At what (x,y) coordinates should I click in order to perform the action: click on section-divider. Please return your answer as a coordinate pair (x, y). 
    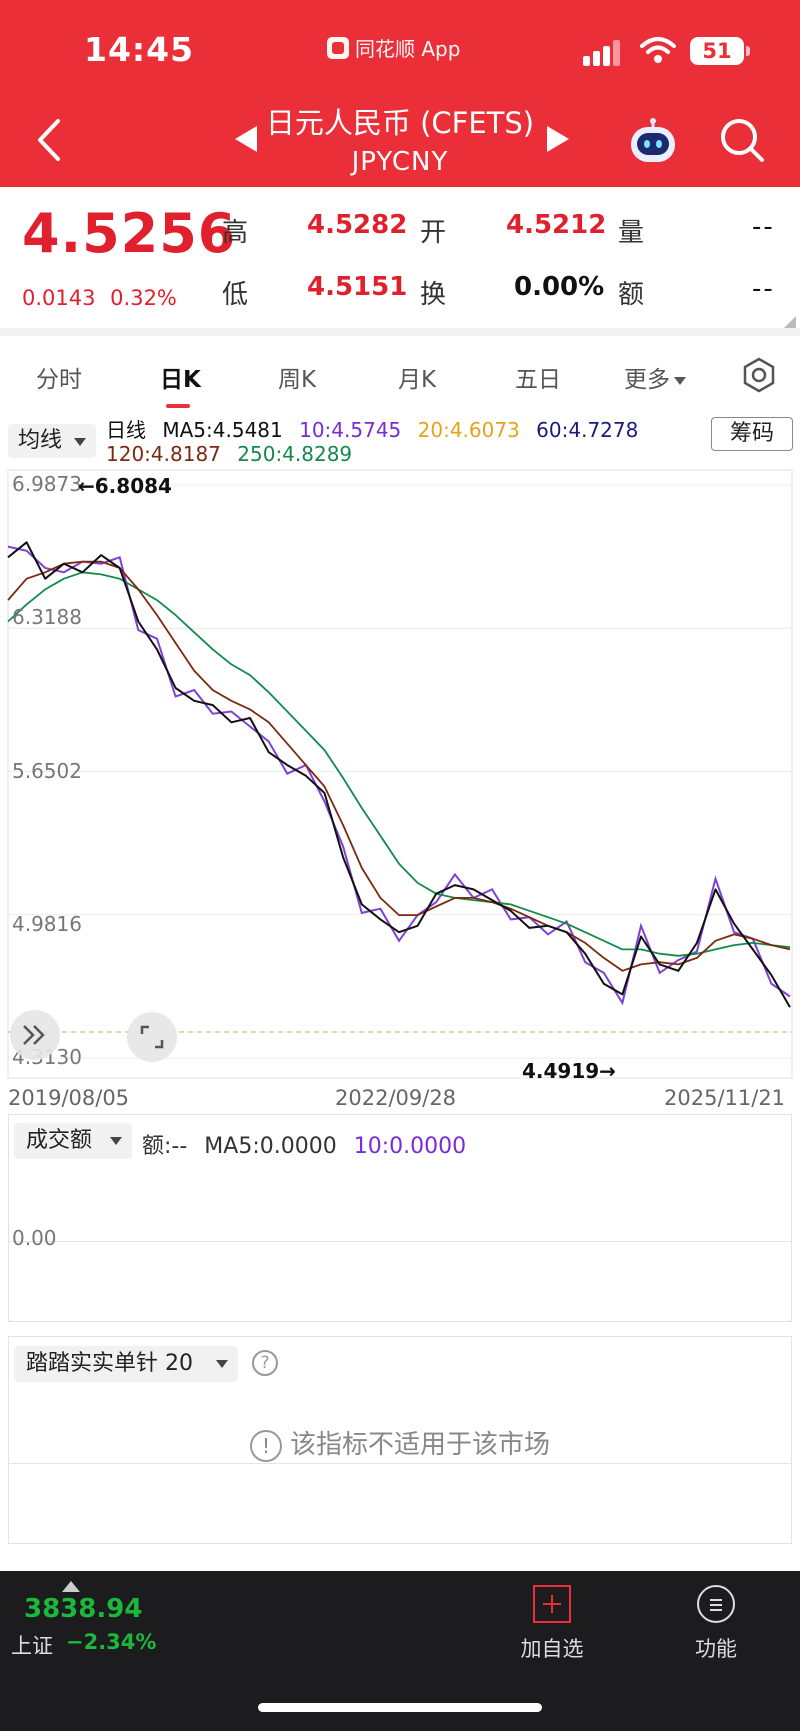
    Looking at the image, I should click on (400, 332).